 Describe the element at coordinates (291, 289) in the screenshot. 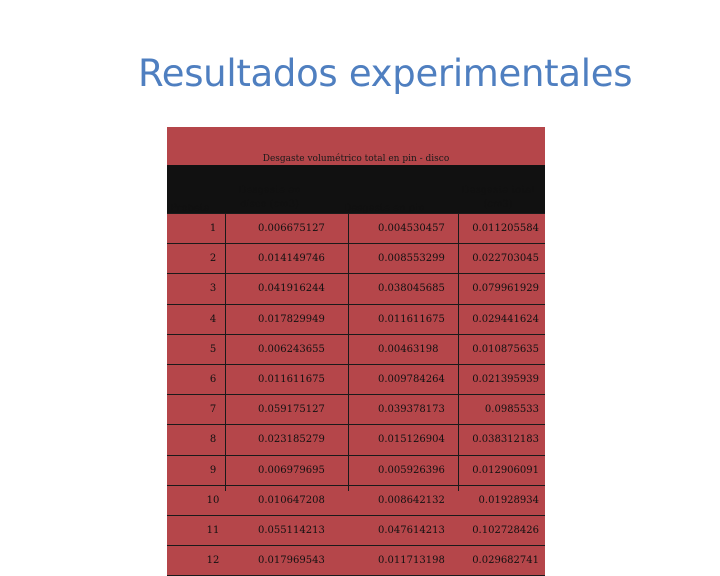

I see `cell-desgaste-disco: 0.041916244` at that location.